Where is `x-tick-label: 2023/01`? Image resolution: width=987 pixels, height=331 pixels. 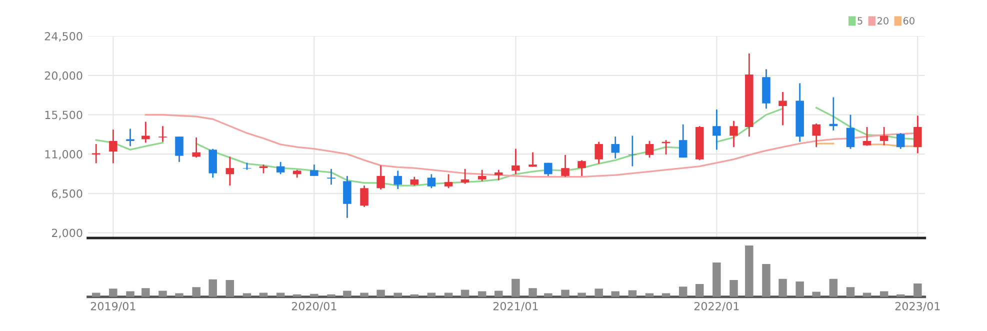 x-tick-label: 2023/01 is located at coordinates (917, 307).